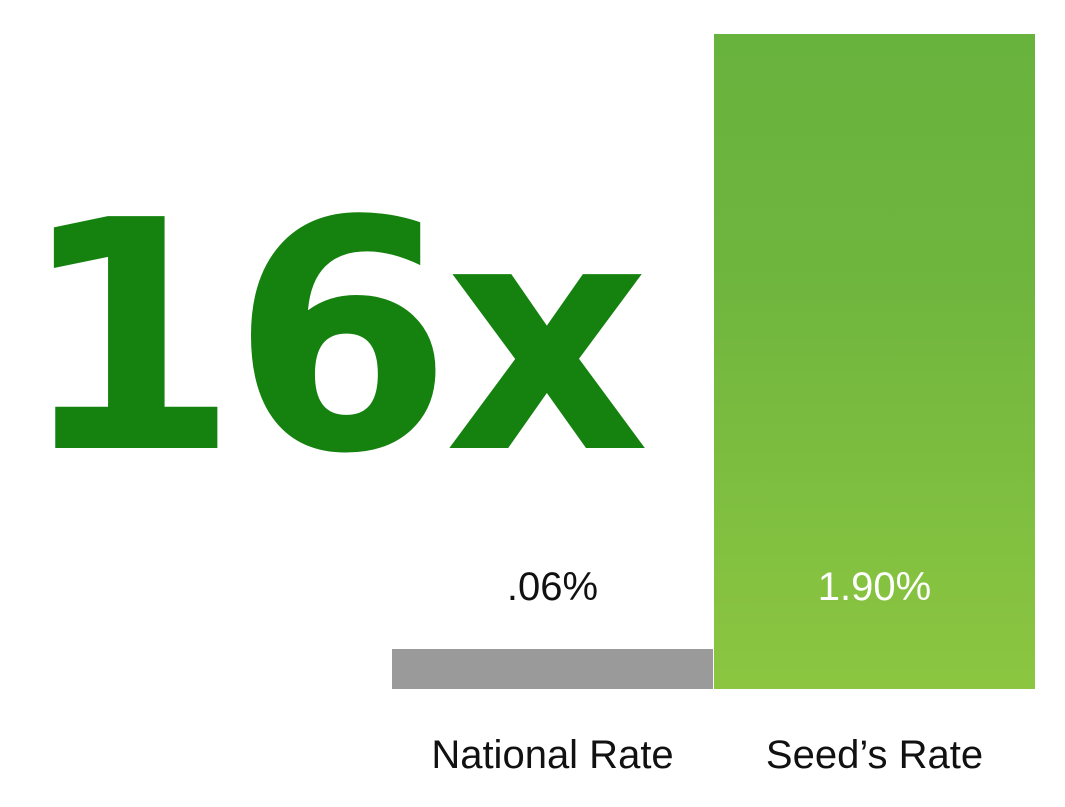 This screenshot has width=1065, height=807. What do you see at coordinates (552, 669) in the screenshot?
I see `bar-national-rate` at bounding box center [552, 669].